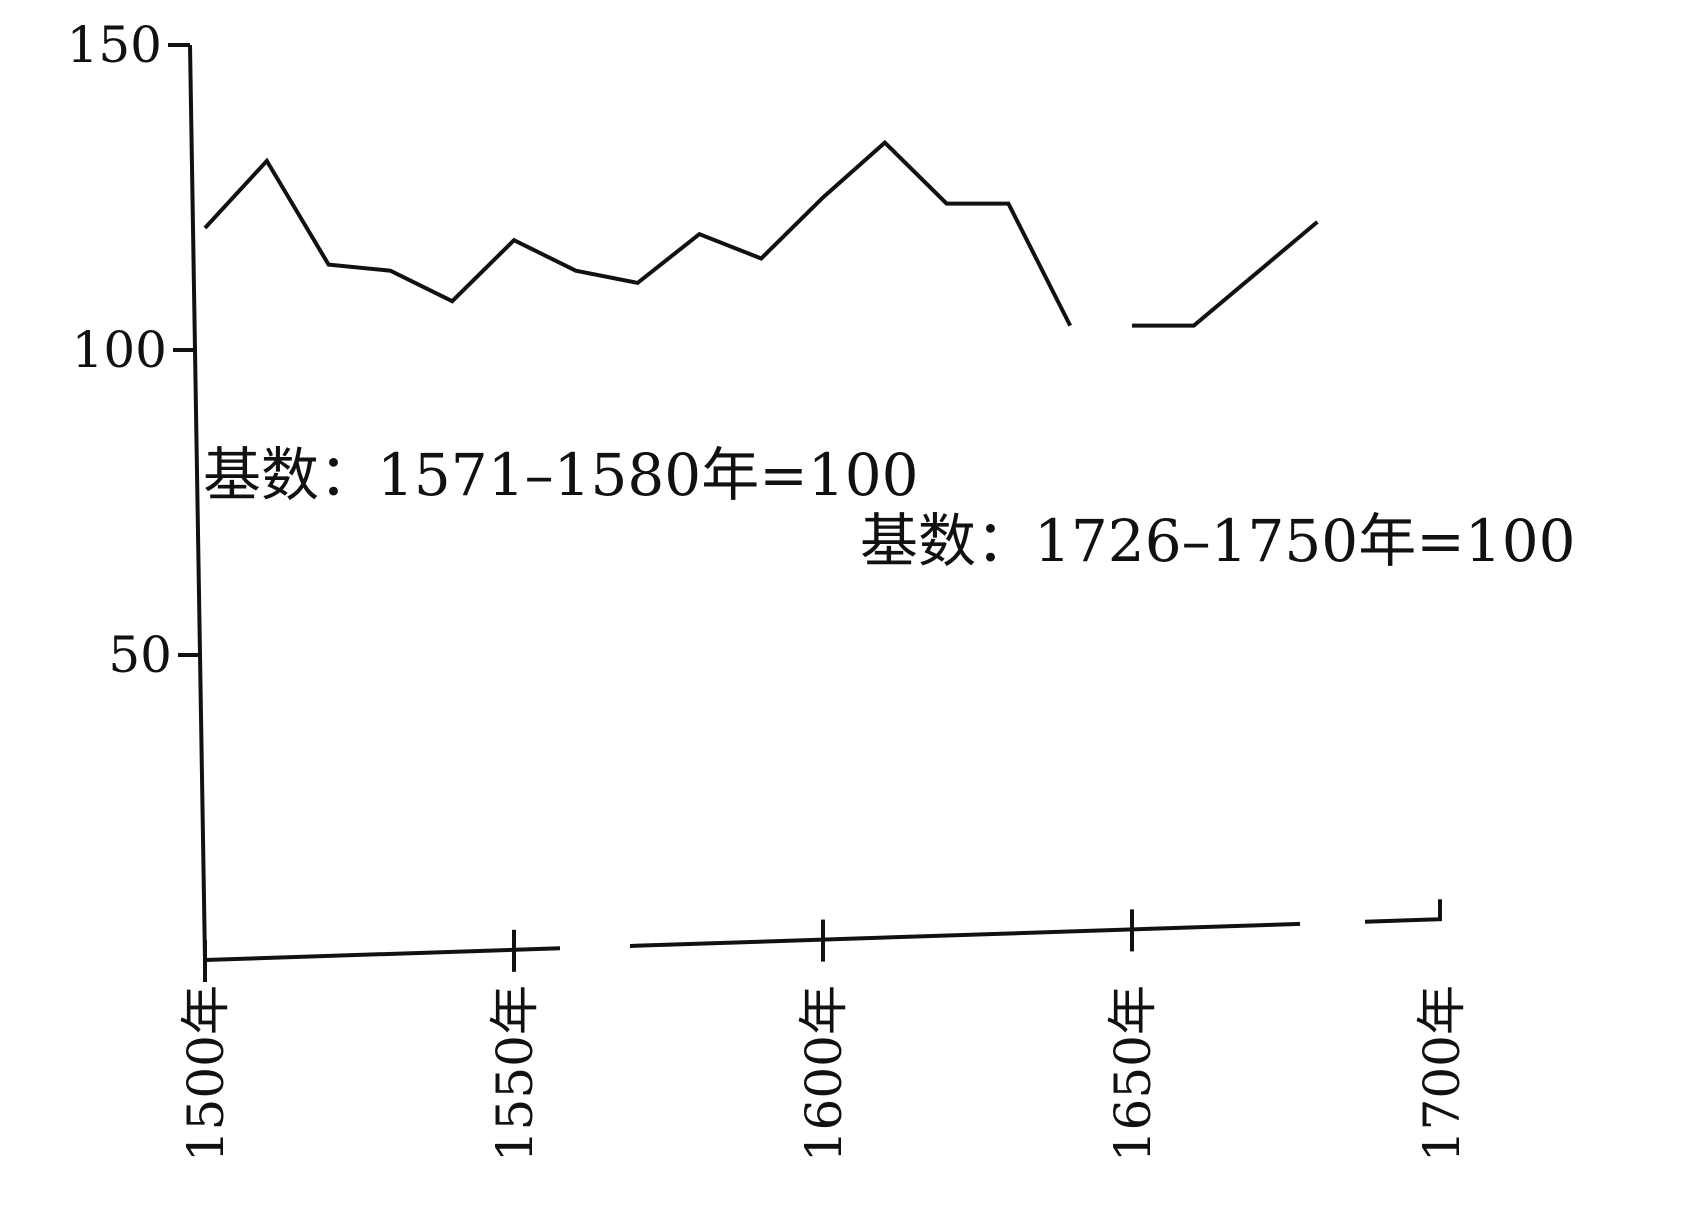  Describe the element at coordinates (515, 1073) in the screenshot. I see `x-tick-label: 1550年` at that location.